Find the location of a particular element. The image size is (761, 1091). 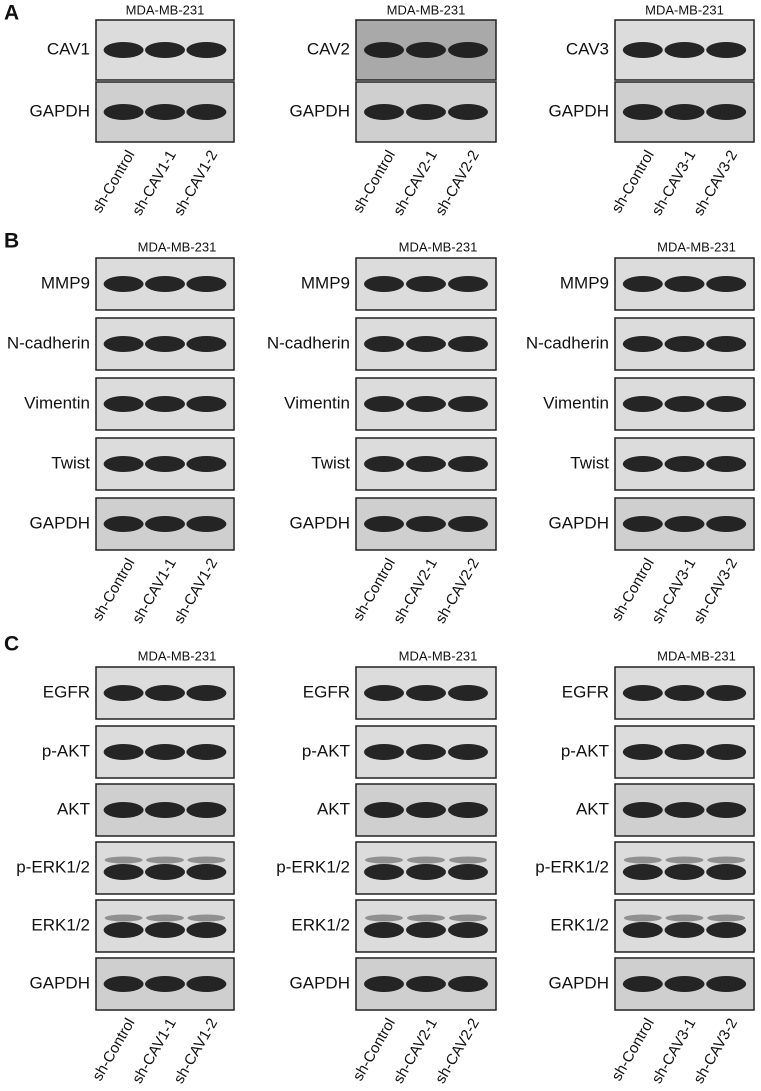

lane-label: sh-CAV2-2 is located at coordinates (457, 590).